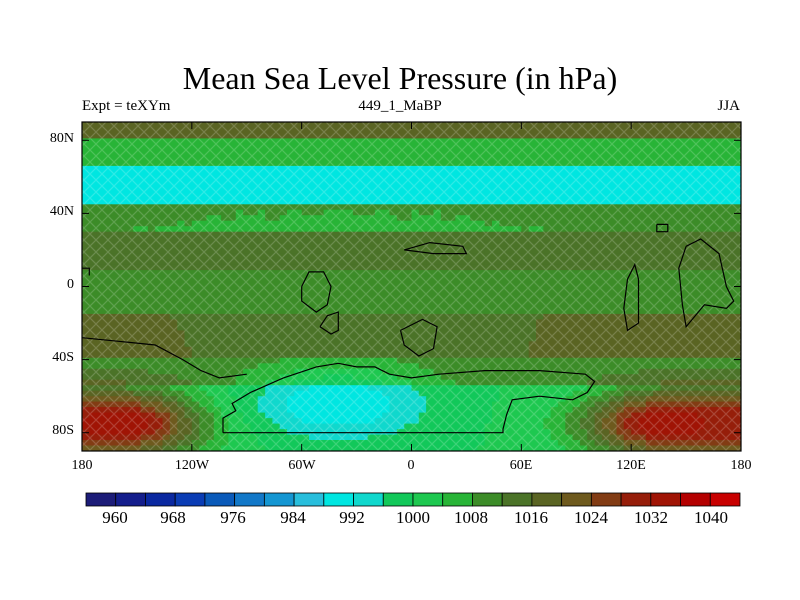  What do you see at coordinates (126, 106) in the screenshot?
I see `experiment-label: Expt = teXYm` at bounding box center [126, 106].